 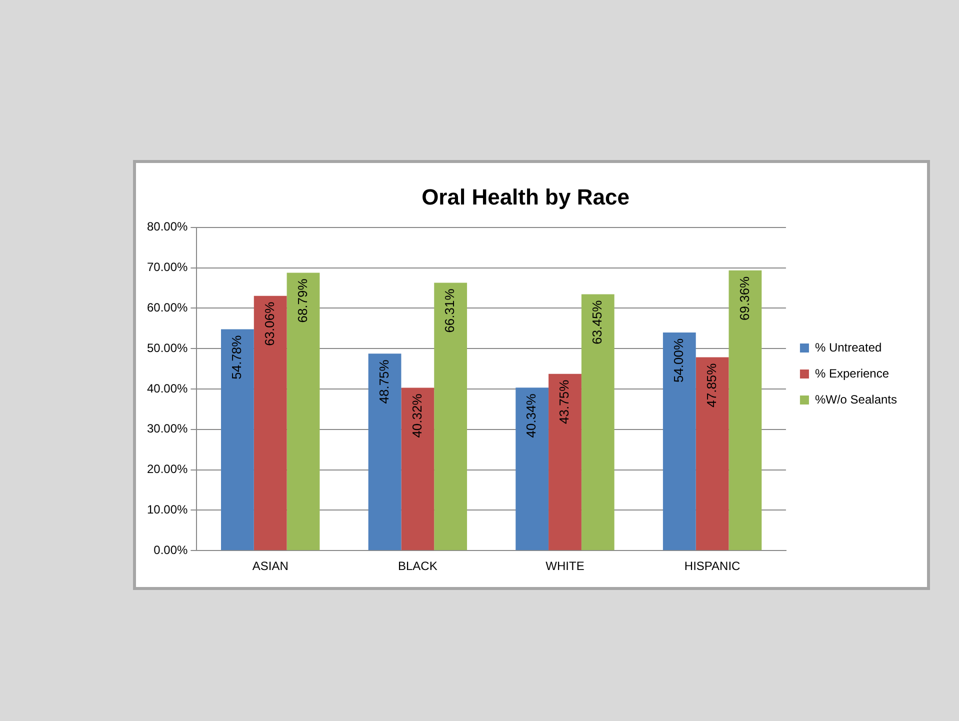 I want to click on x-tick-label: BLACK, so click(x=418, y=566).